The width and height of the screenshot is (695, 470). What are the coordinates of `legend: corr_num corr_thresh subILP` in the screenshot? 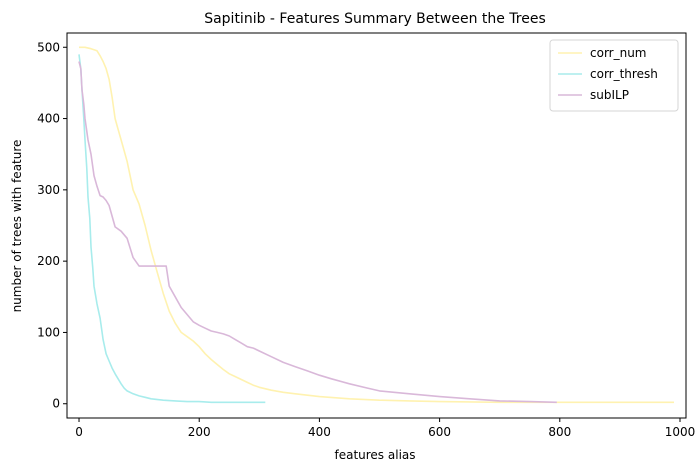 It's located at (614, 75).